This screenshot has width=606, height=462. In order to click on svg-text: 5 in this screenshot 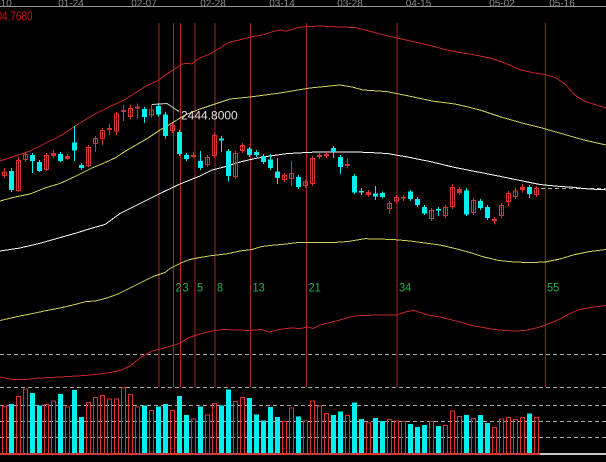, I will do `click(200, 288)`.